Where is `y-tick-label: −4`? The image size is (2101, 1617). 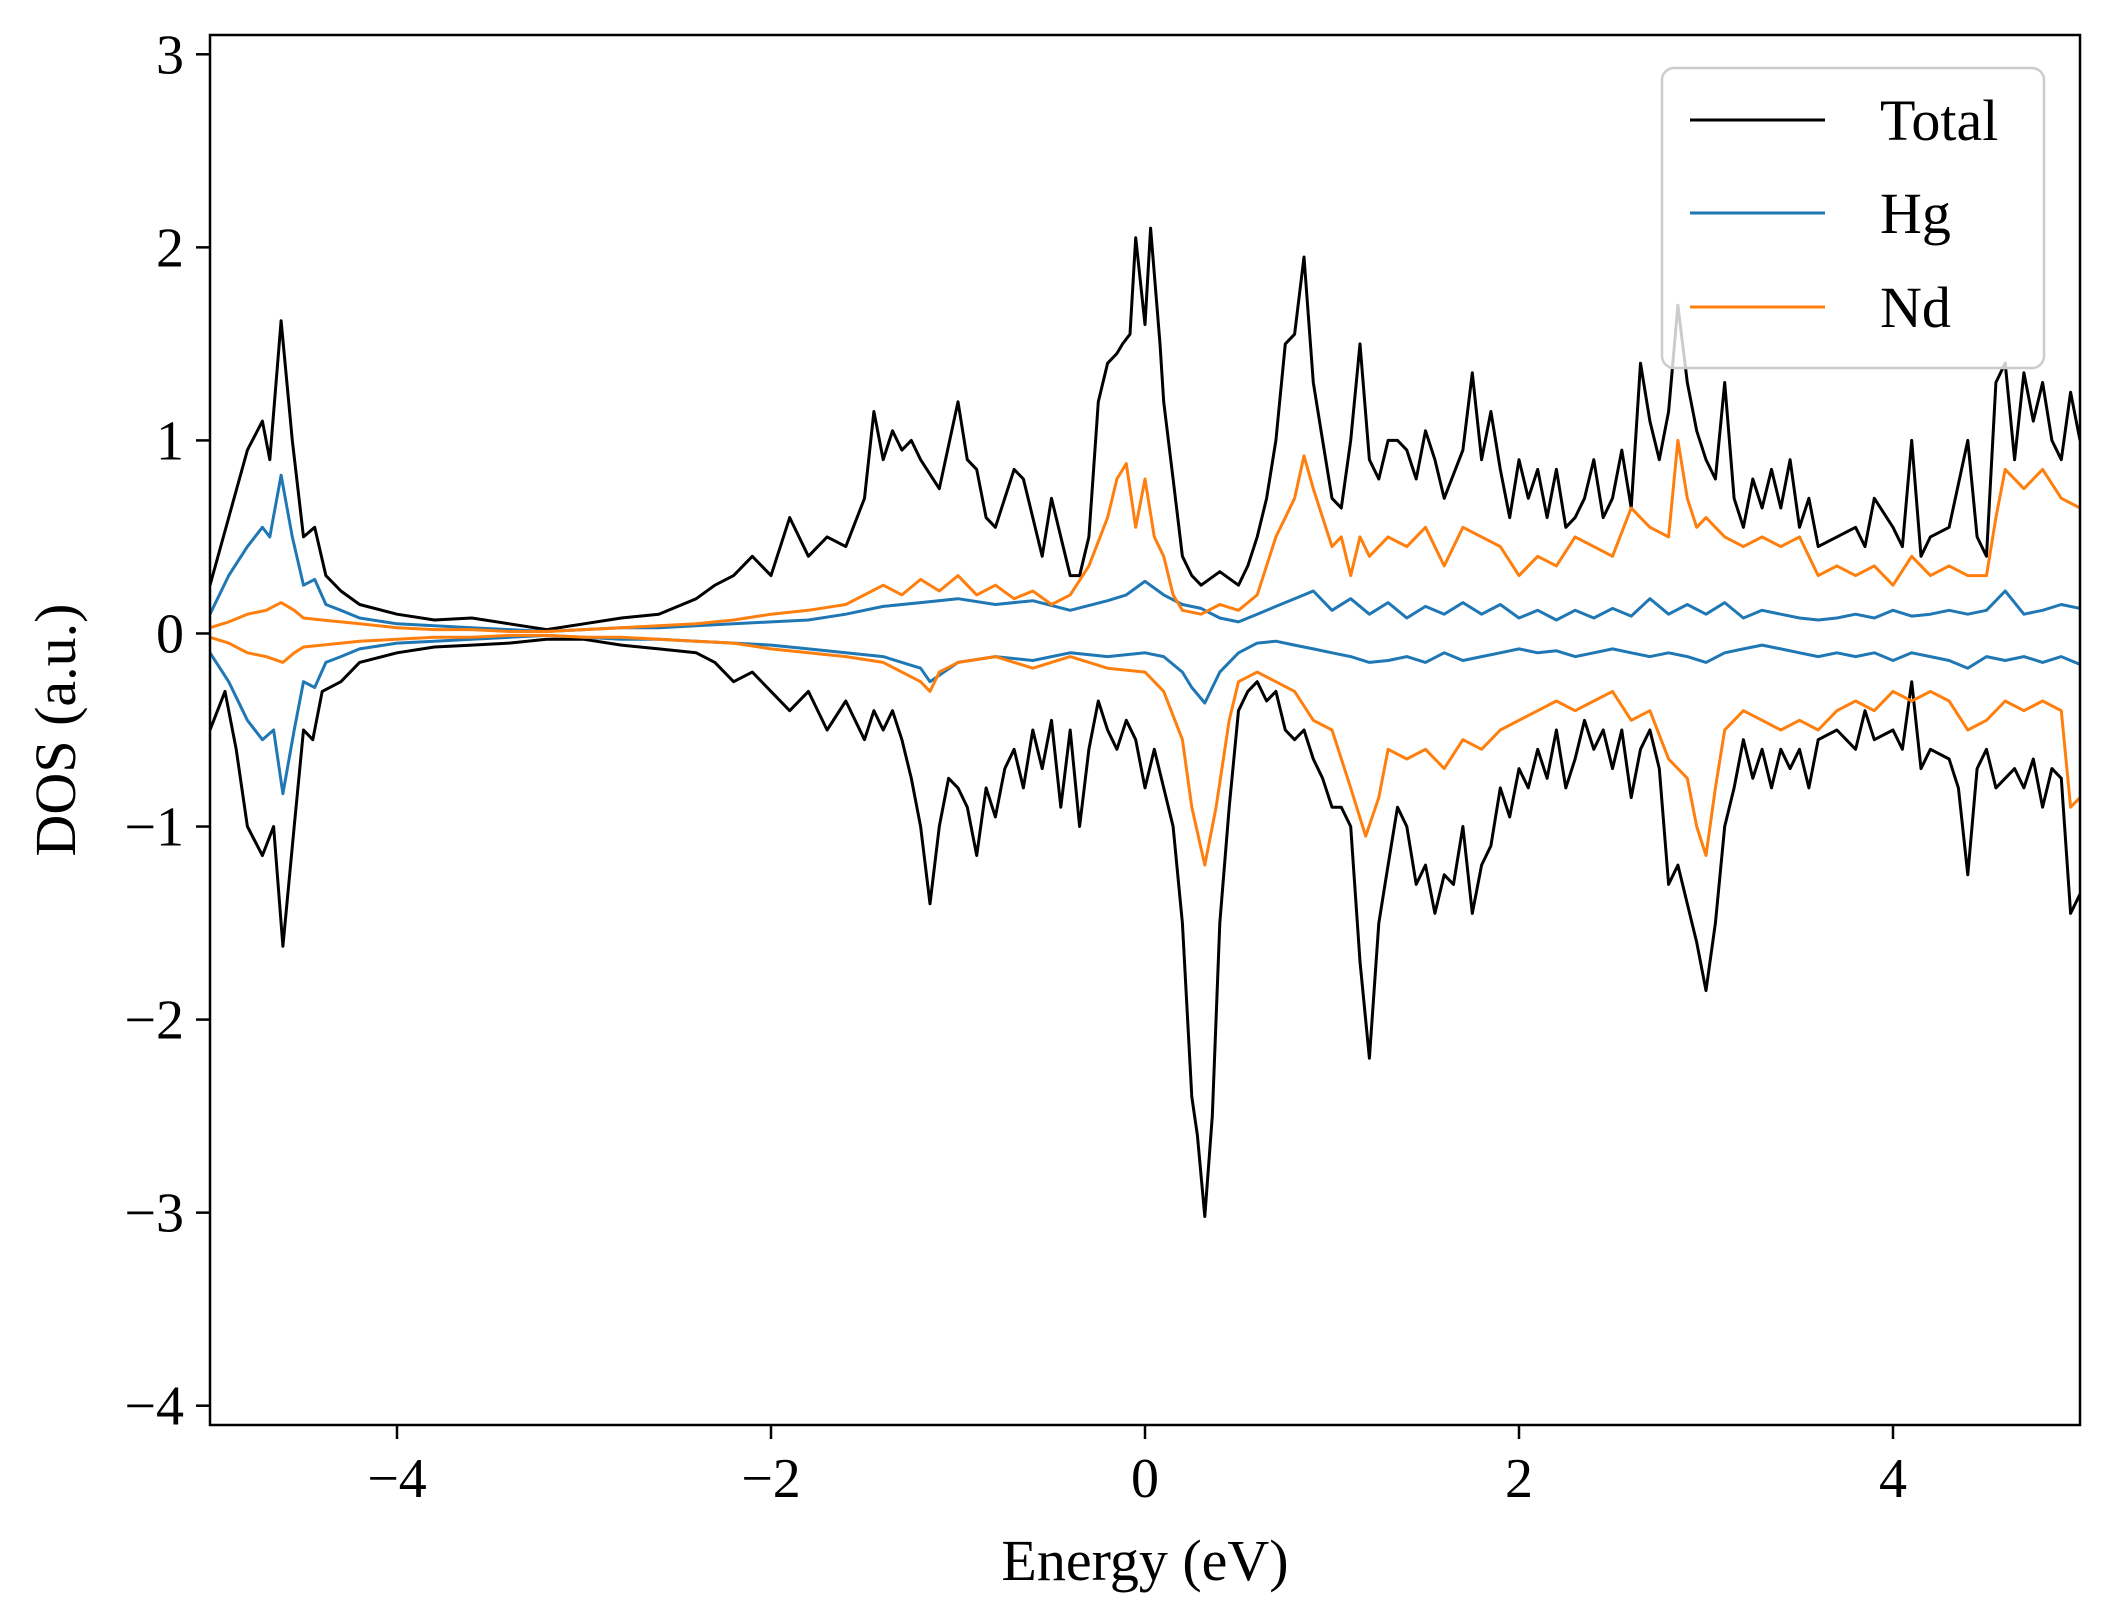
y-tick-label: −4 is located at coordinates (154, 1407).